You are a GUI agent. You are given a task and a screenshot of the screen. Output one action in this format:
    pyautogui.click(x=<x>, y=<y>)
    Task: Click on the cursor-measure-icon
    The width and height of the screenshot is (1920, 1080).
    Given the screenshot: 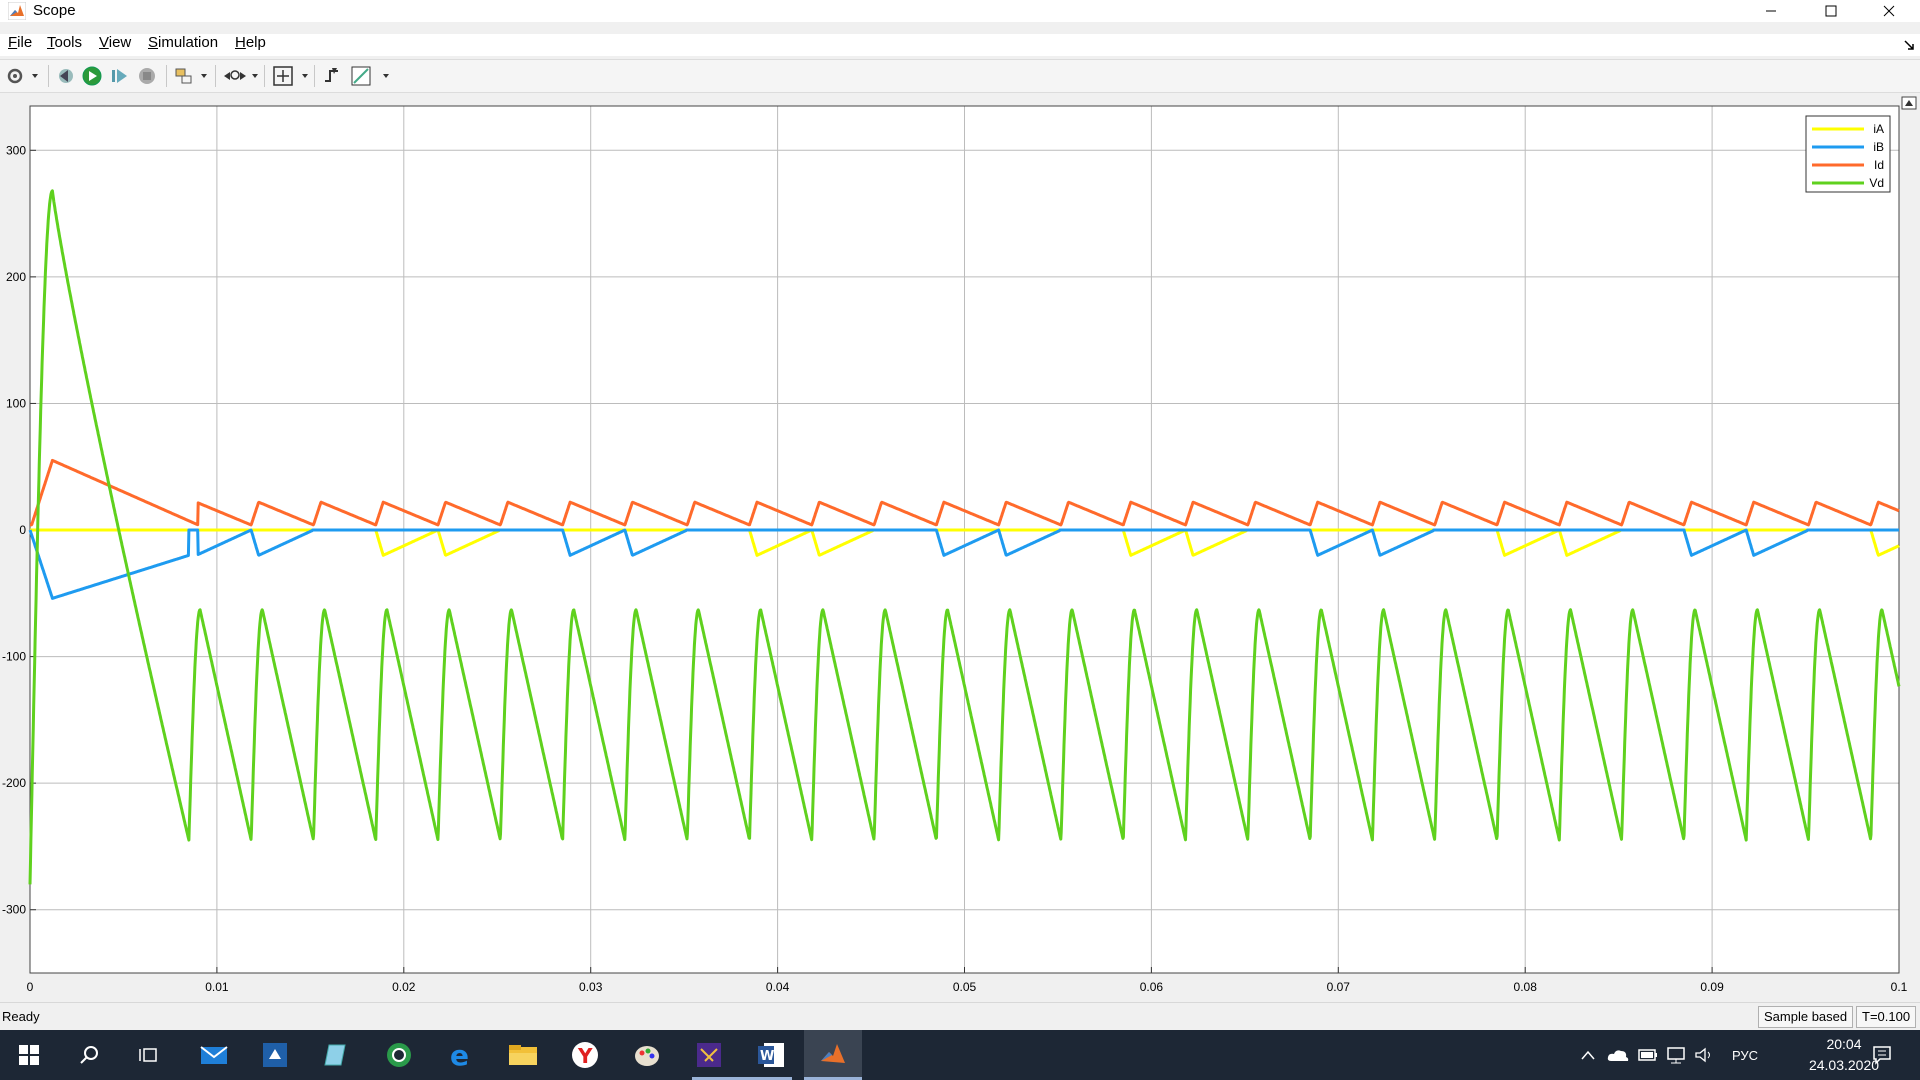 What is the action you would take?
    pyautogui.click(x=370, y=76)
    